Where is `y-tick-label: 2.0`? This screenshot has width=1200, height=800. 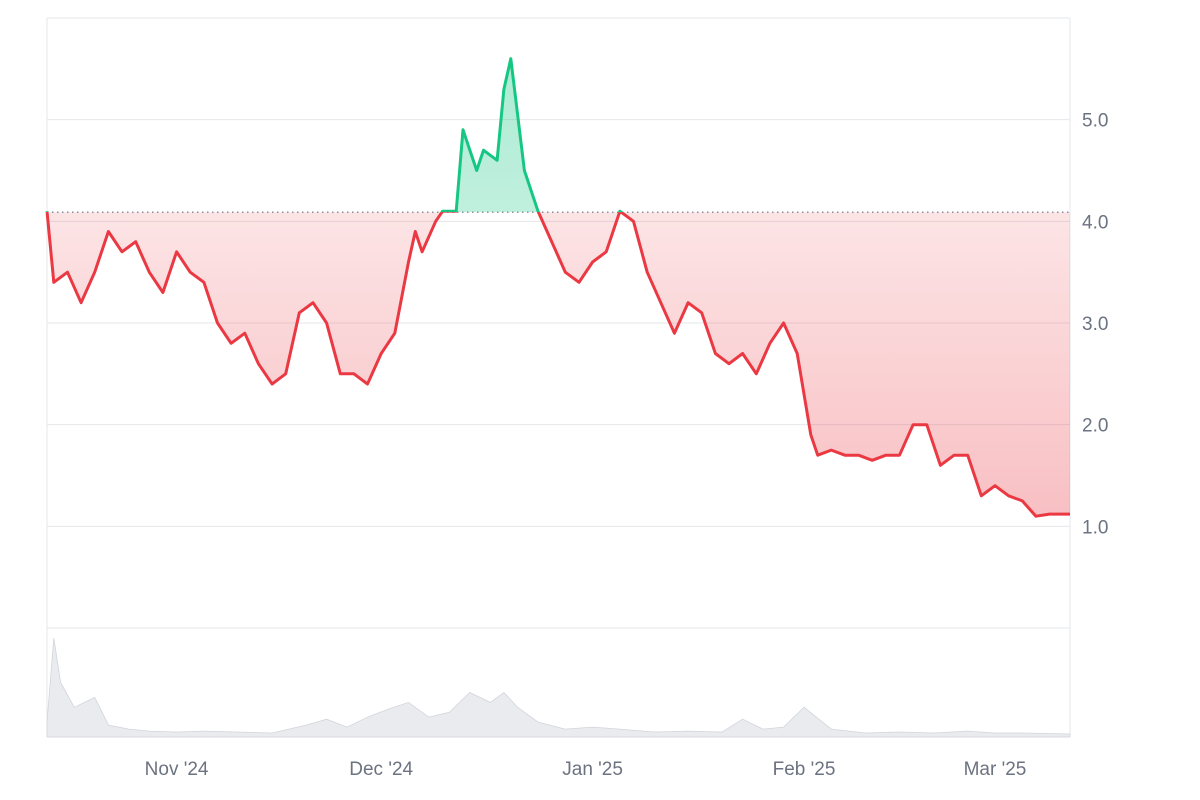
y-tick-label: 2.0 is located at coordinates (1095, 426).